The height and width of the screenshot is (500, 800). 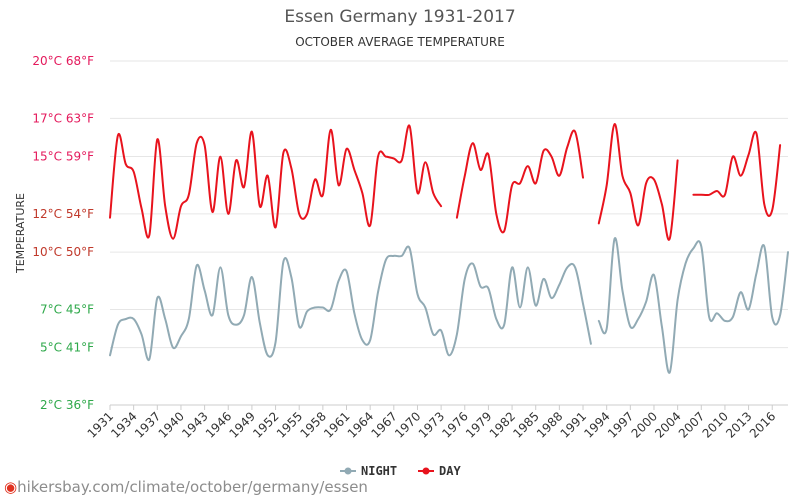 I want to click on y-tick-label: 2°C 36°F, so click(x=67, y=405).